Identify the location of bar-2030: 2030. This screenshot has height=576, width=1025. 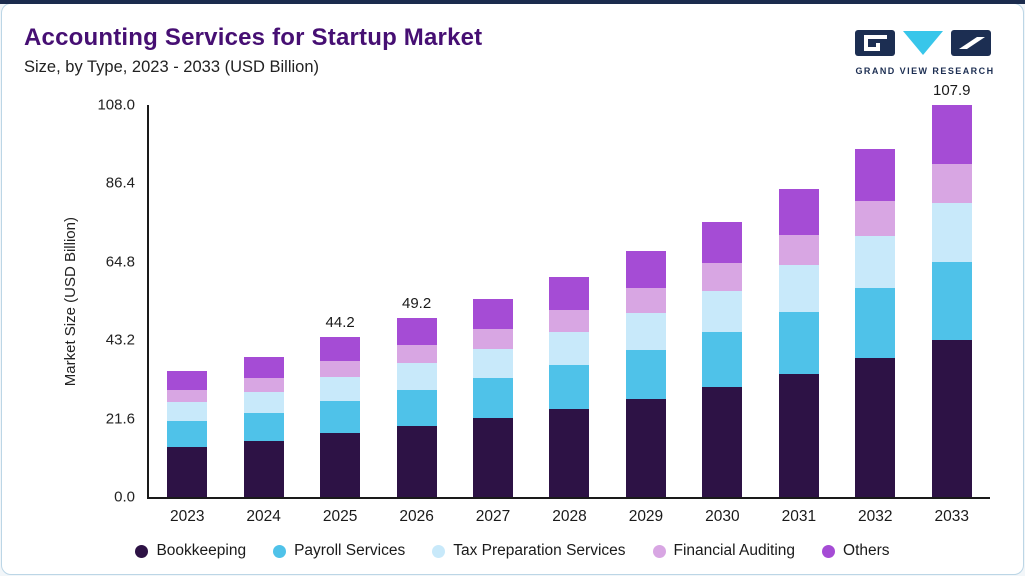
(722, 373).